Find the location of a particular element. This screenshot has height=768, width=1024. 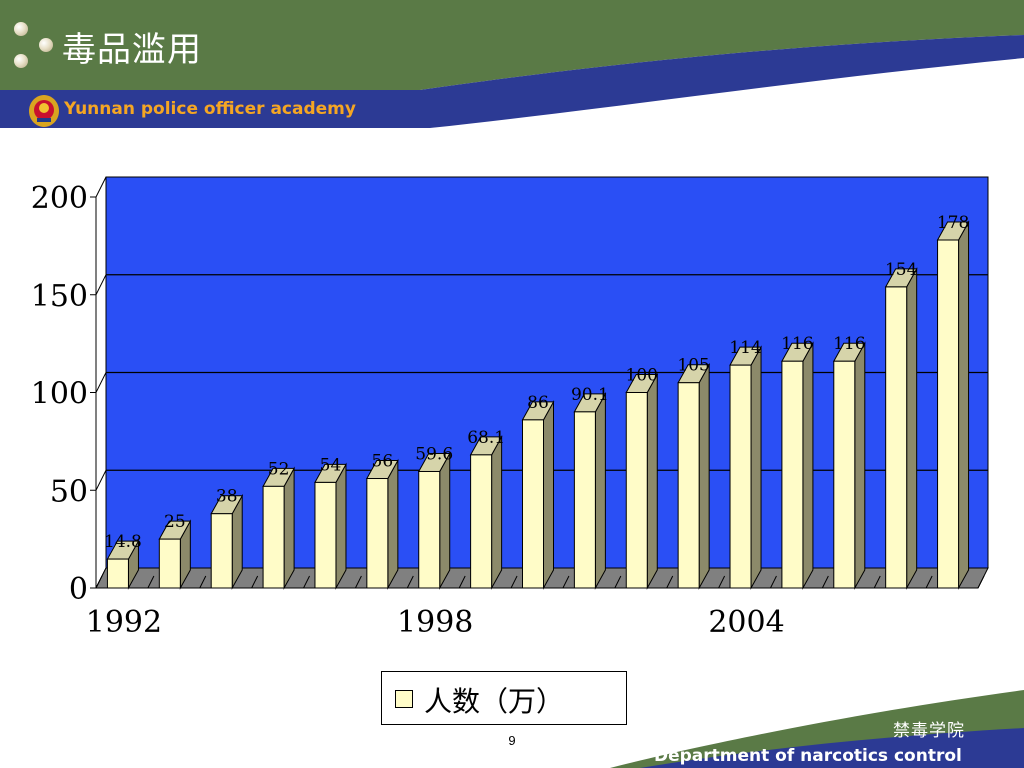

footer-department-en: Department of narcotics control is located at coordinates (808, 756).